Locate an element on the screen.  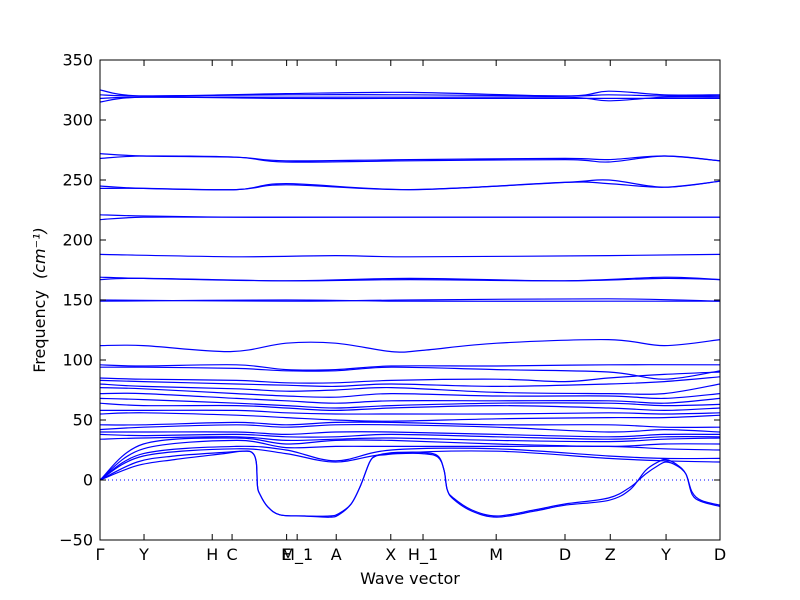
y-tick-label: 300 is located at coordinates (77, 120).